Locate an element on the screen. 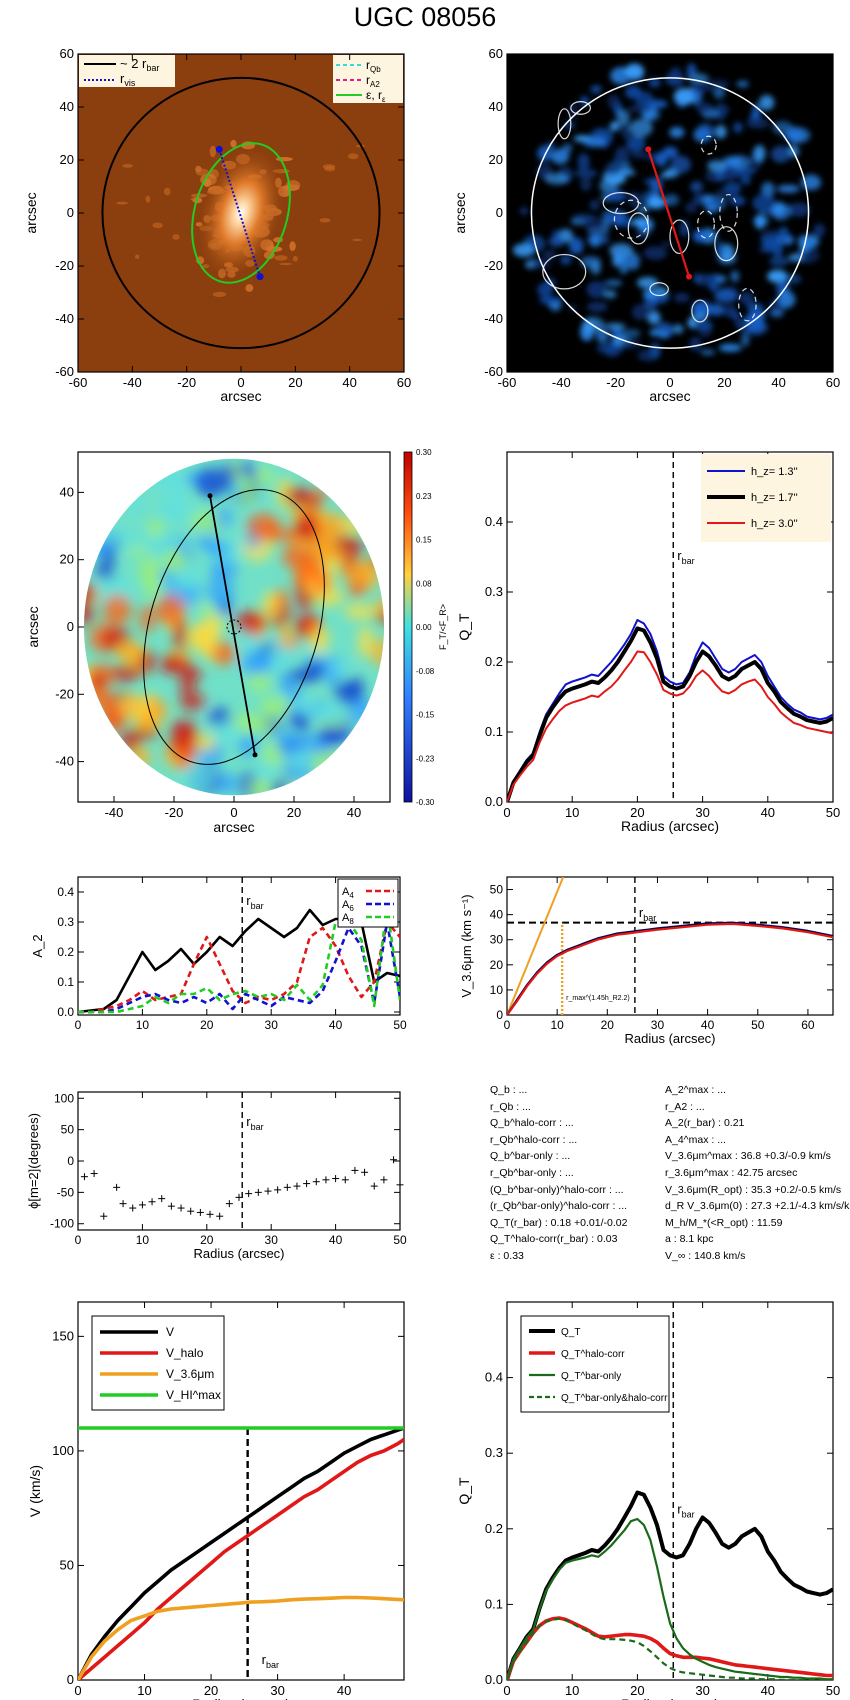 Image resolution: width=850 pixels, height=1700 pixels. x-tick-label: -20 is located at coordinates (174, 812).